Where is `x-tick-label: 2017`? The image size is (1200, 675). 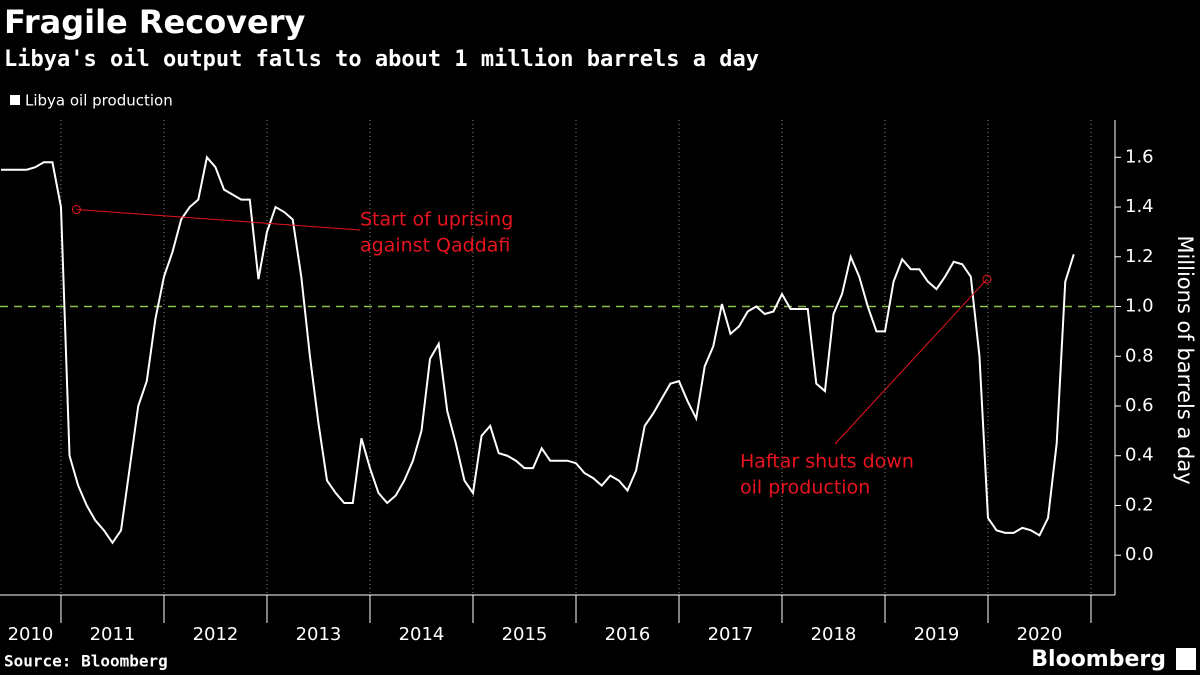
x-tick-label: 2017 is located at coordinates (731, 634).